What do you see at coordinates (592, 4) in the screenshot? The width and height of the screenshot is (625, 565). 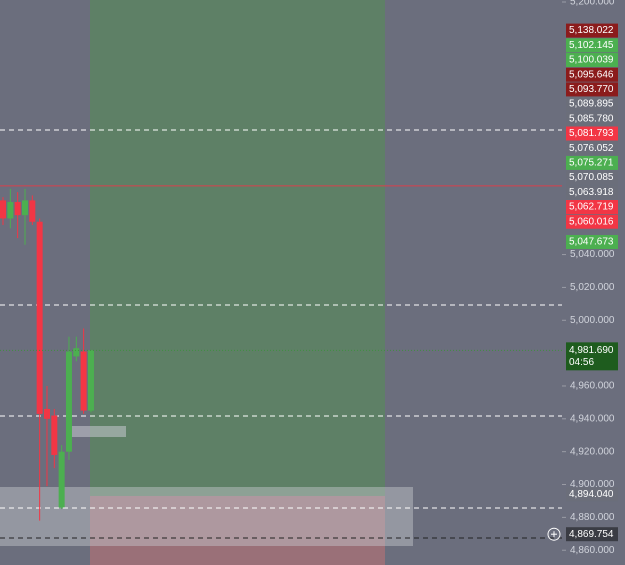 I see `y-tick-label: 5,200.000` at bounding box center [592, 4].